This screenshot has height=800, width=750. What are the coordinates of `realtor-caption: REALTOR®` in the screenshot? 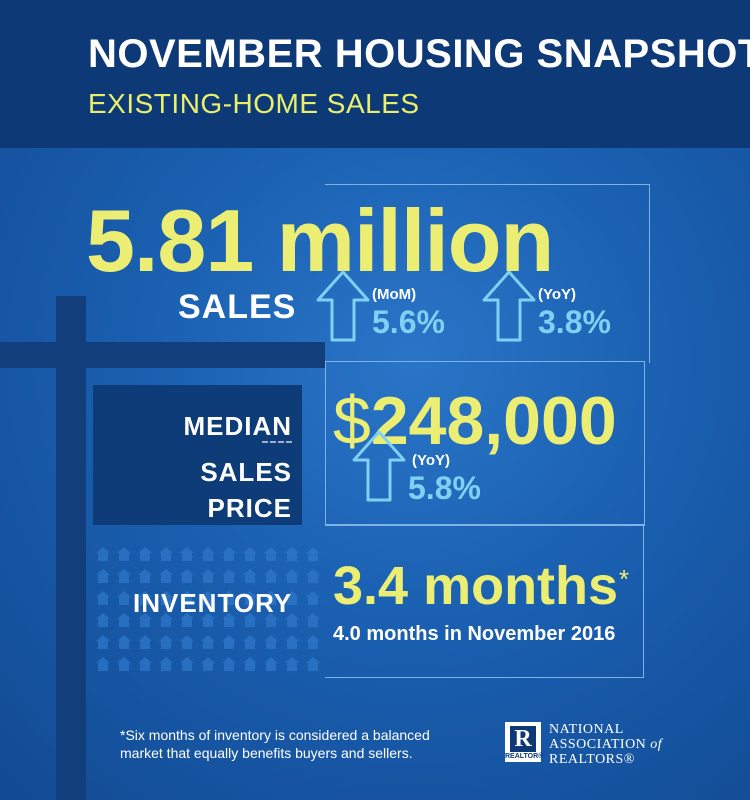 It's located at (524, 756).